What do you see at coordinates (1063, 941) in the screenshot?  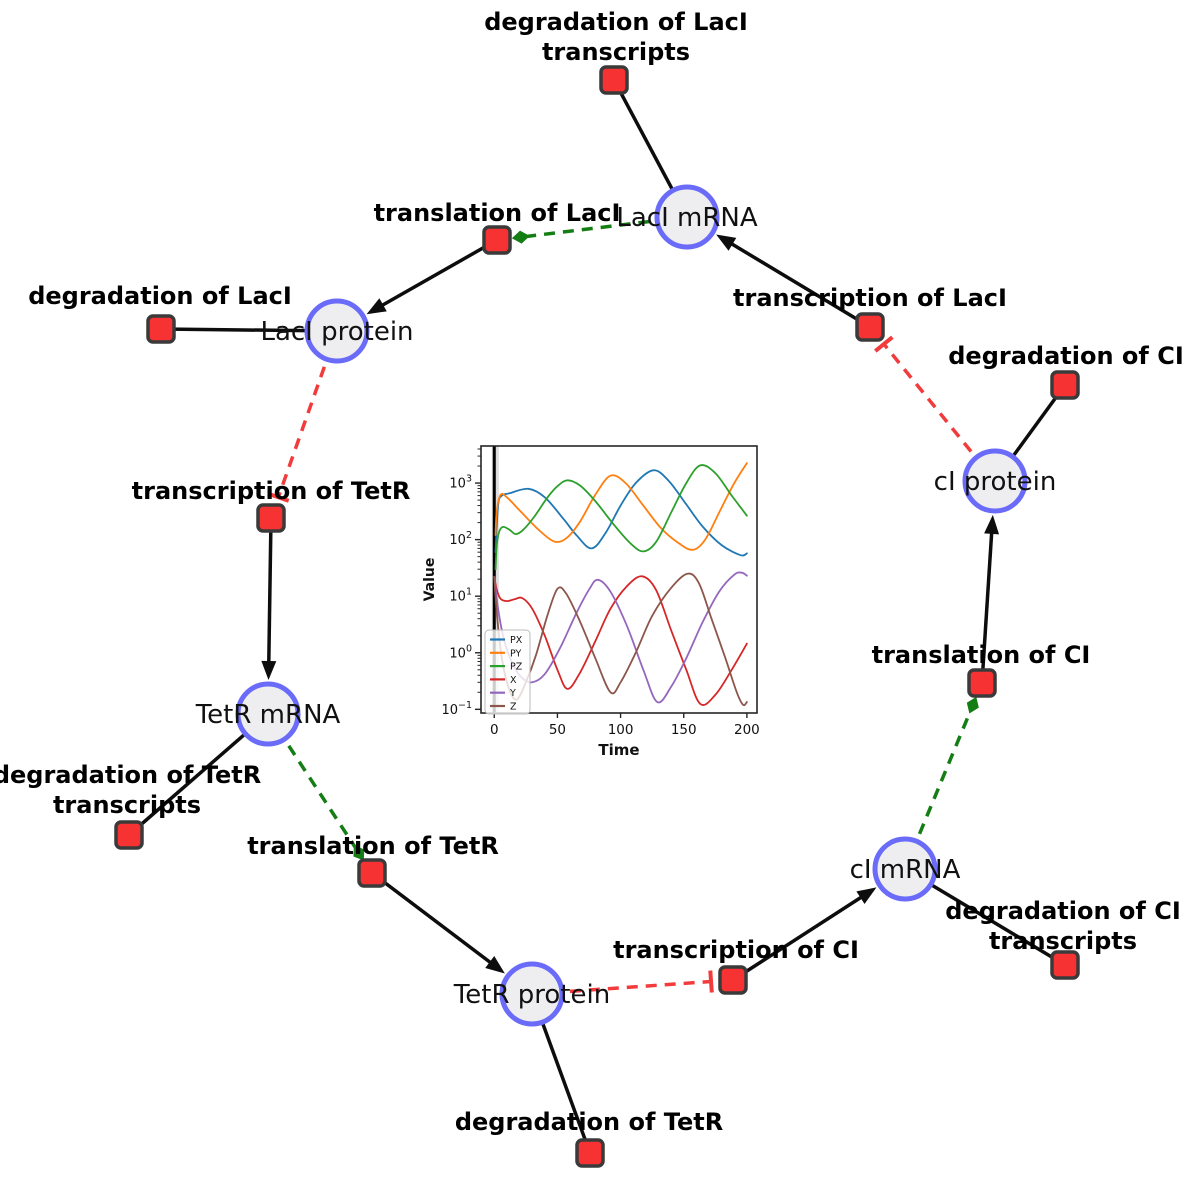 I see `reaction-label-degradation-ci-transcripts: transcripts` at bounding box center [1063, 941].